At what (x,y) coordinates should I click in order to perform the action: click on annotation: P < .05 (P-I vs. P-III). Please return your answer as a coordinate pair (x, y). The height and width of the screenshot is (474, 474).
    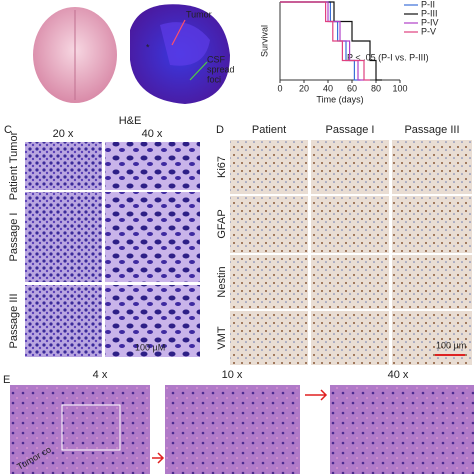
    Looking at the image, I should click on (388, 57).